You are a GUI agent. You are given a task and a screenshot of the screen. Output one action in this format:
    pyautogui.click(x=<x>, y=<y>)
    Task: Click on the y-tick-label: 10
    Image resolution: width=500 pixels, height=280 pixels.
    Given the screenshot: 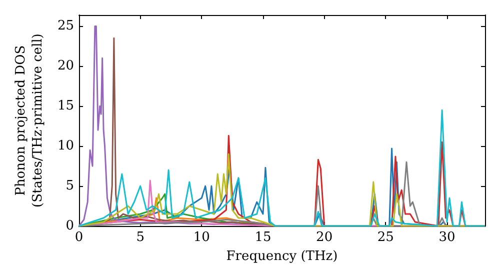 What is the action you would take?
    pyautogui.click(x=65, y=146)
    